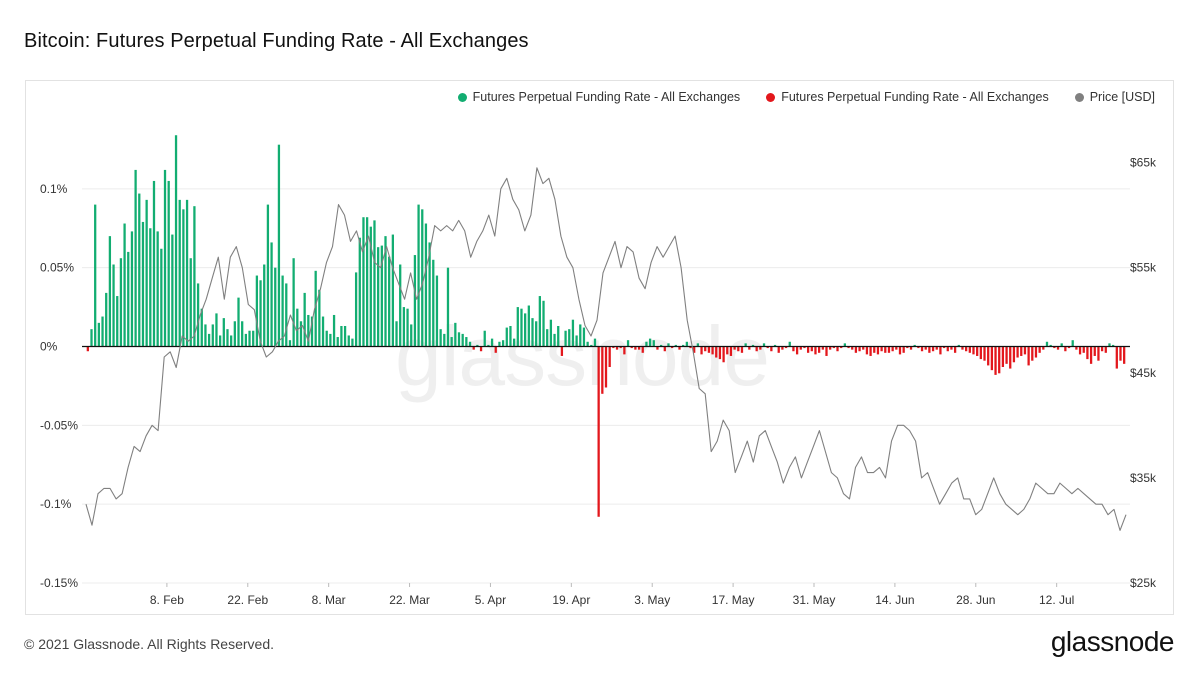 This screenshot has height=675, width=1200. I want to click on y-left-tick-label: 0.1%, so click(54, 189).